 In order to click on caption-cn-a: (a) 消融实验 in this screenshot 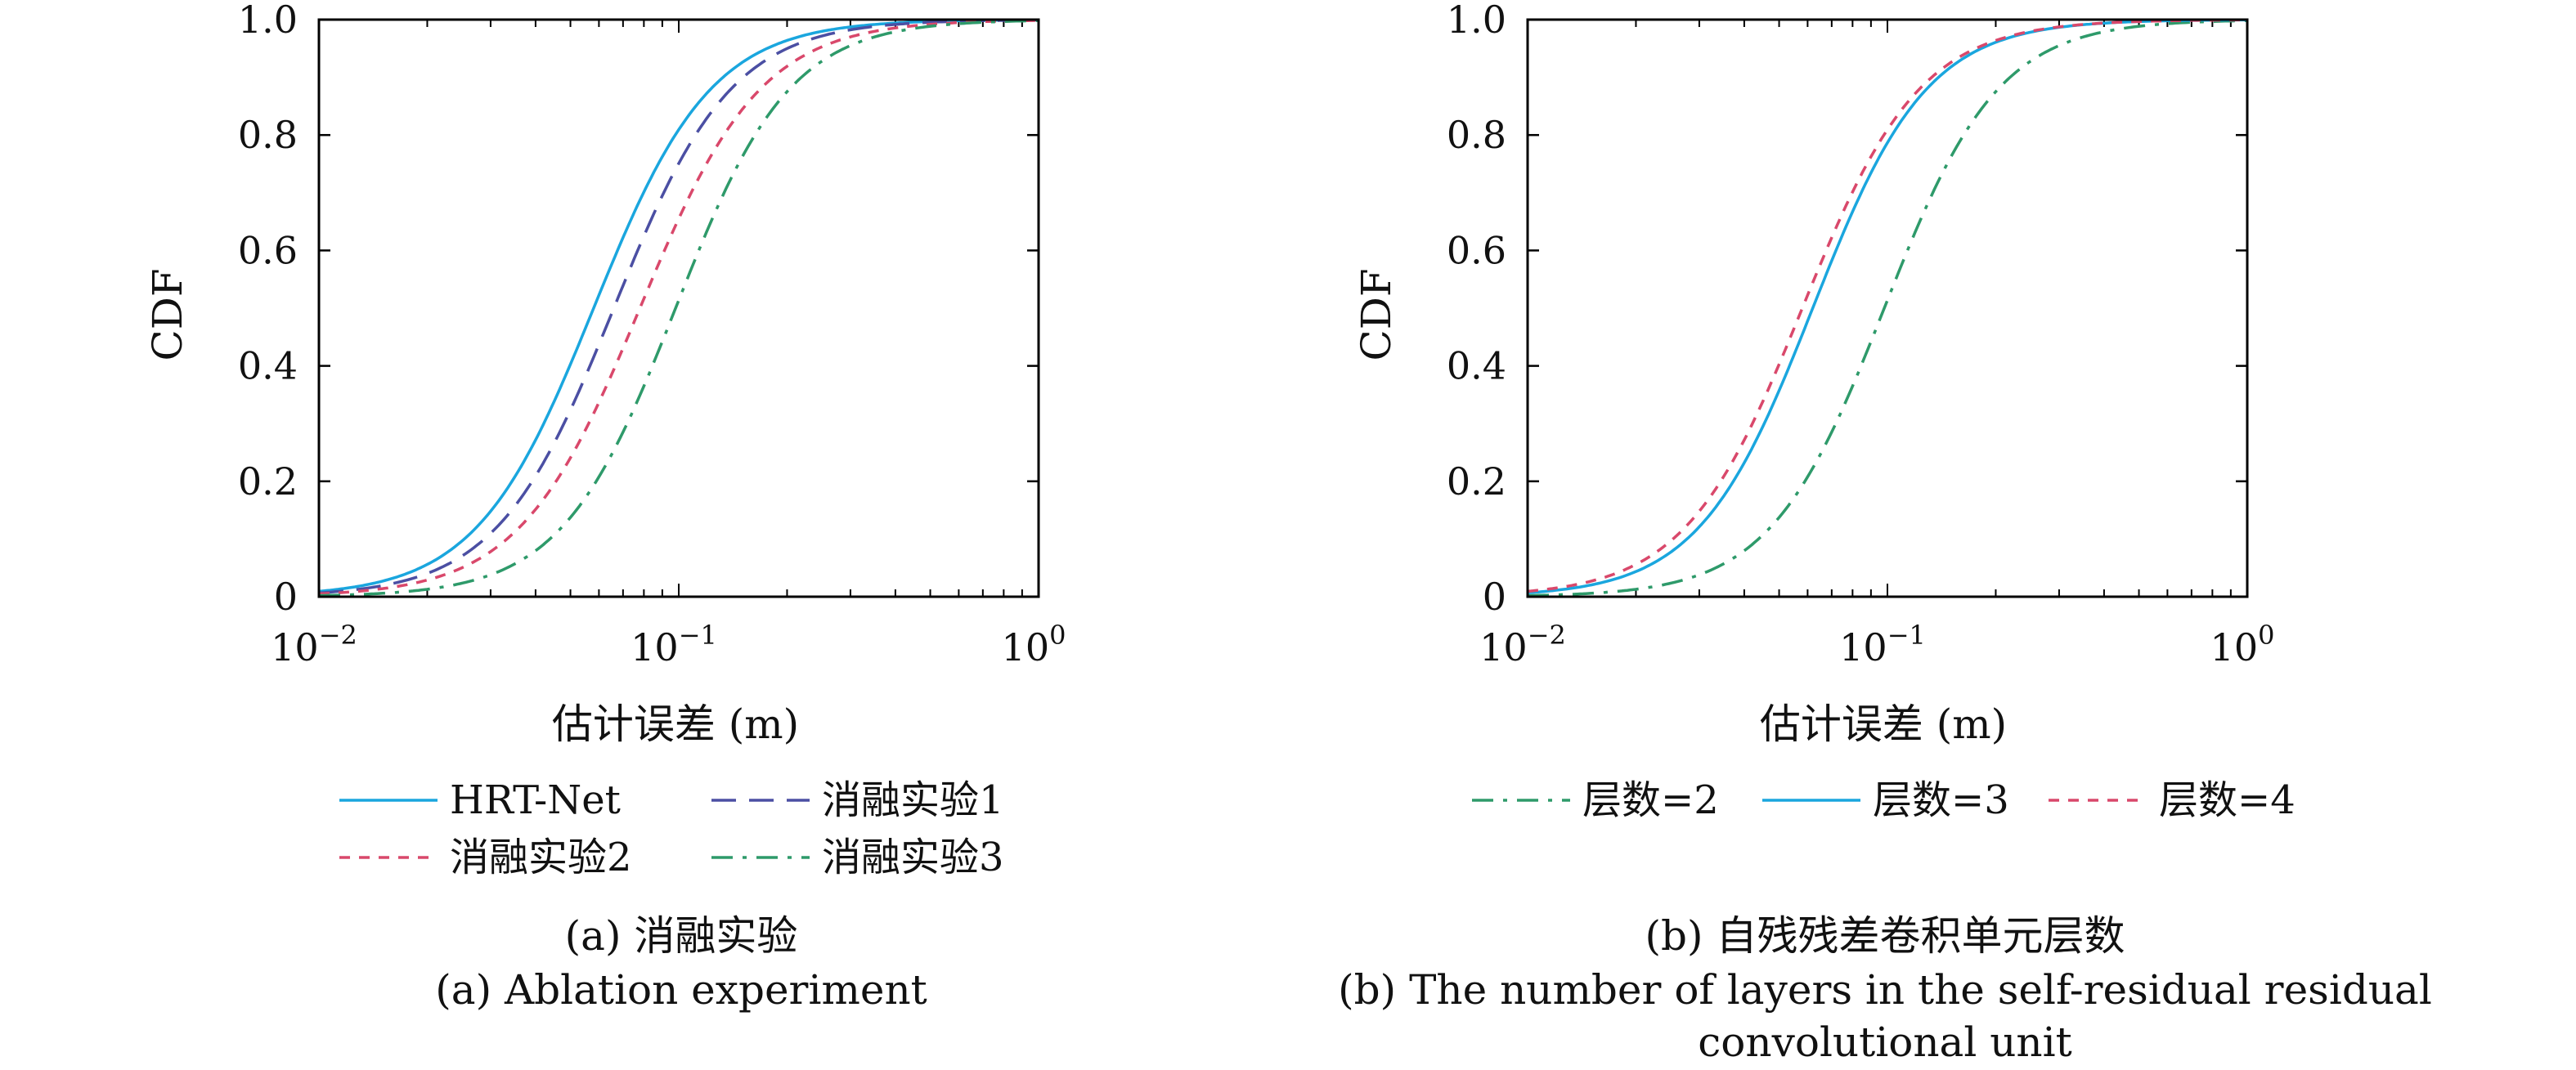, I will do `click(681, 936)`.